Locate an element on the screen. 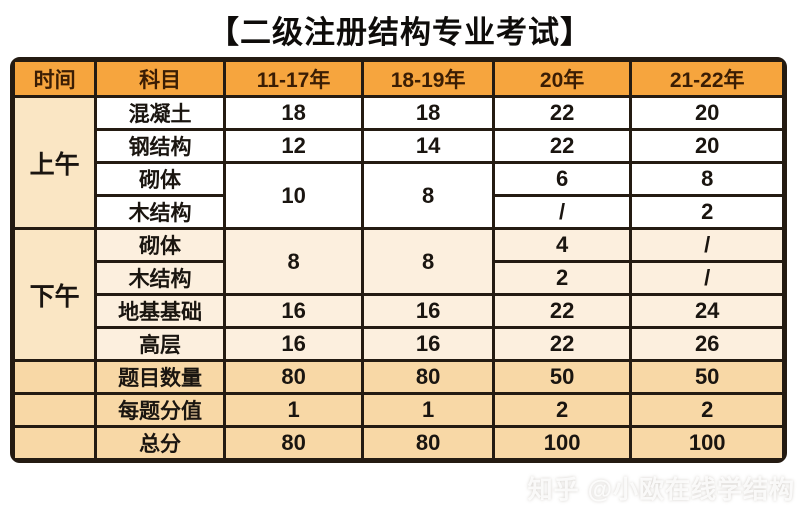  table-row-timber-am: 木结构 / 2 is located at coordinates (399, 212).